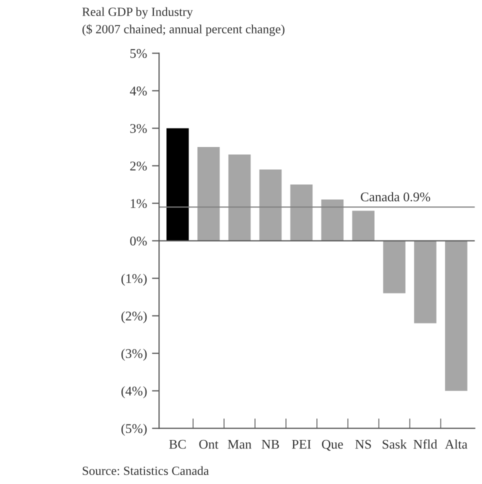 The height and width of the screenshot is (484, 482). I want to click on x-tick-label: Man, so click(240, 444).